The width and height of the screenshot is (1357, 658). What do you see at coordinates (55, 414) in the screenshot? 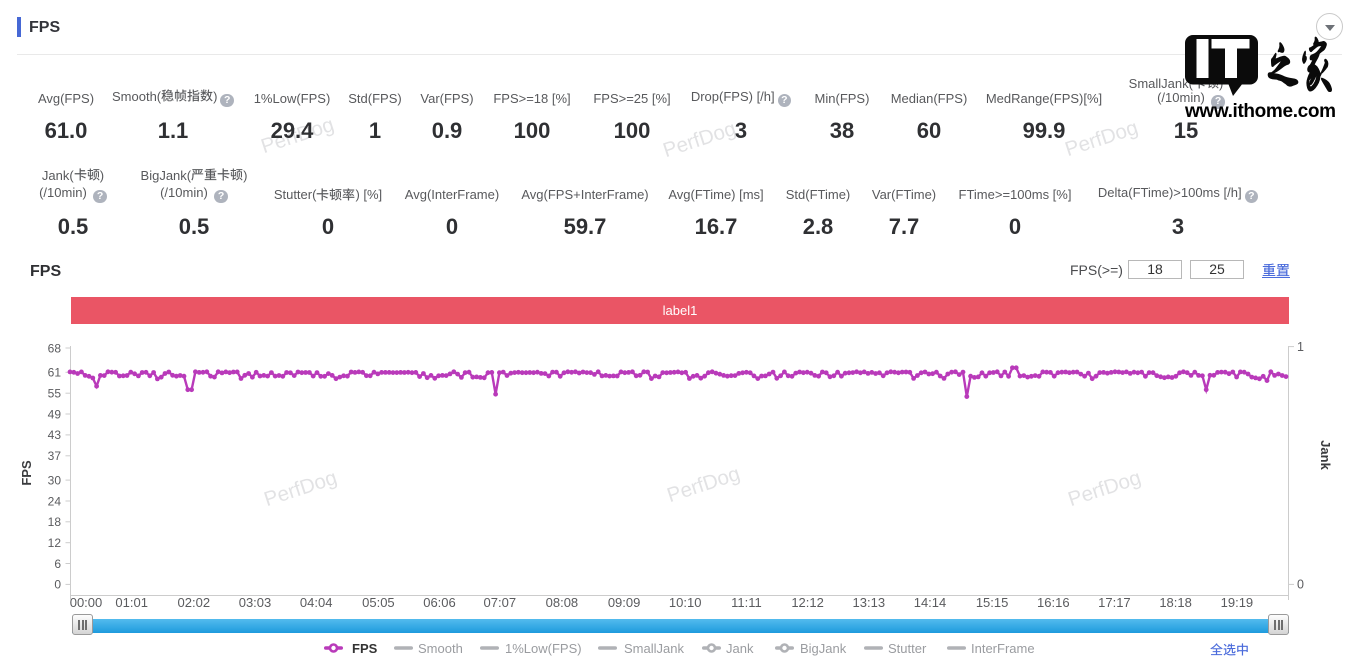
I see `svg-text: 49` at bounding box center [55, 414].